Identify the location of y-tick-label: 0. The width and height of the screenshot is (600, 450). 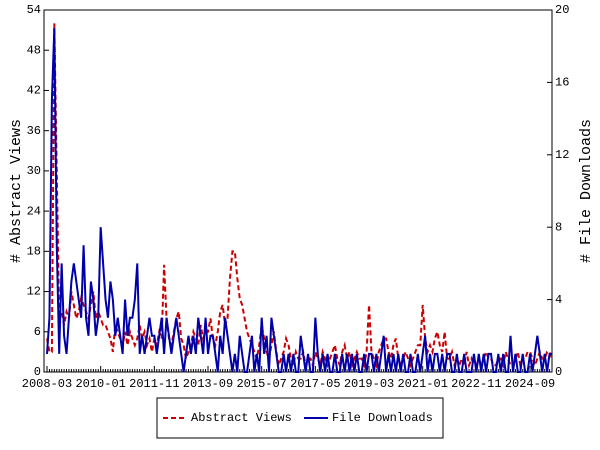
(37, 372).